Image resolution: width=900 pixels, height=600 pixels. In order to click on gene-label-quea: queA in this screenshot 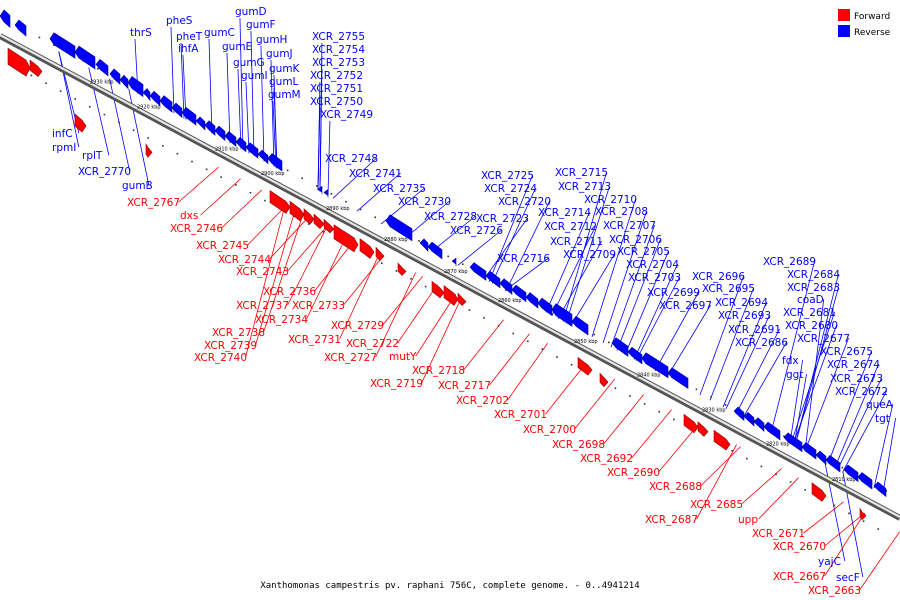, I will do `click(880, 405)`.